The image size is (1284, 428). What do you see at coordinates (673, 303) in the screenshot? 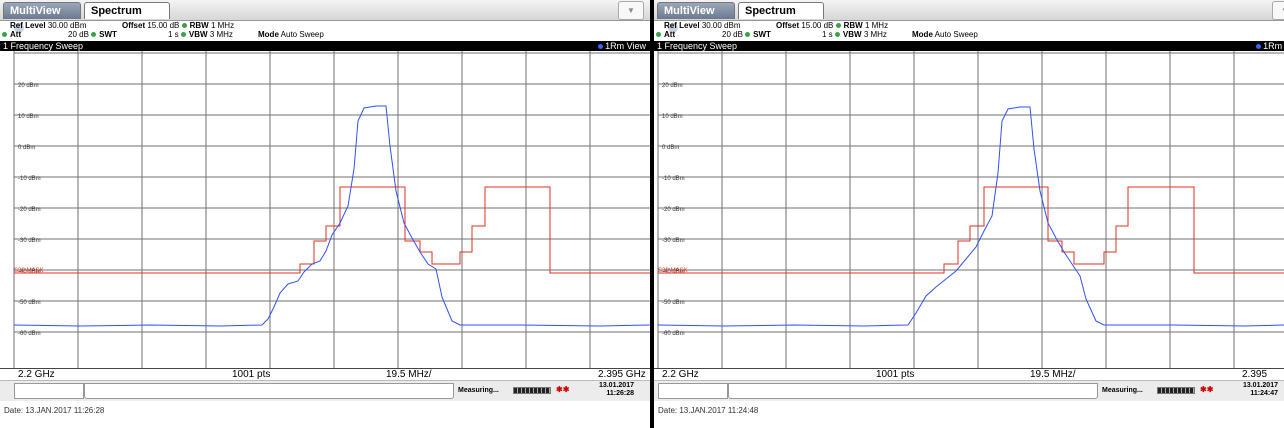
I see `y-tick: -50 dBm` at bounding box center [673, 303].